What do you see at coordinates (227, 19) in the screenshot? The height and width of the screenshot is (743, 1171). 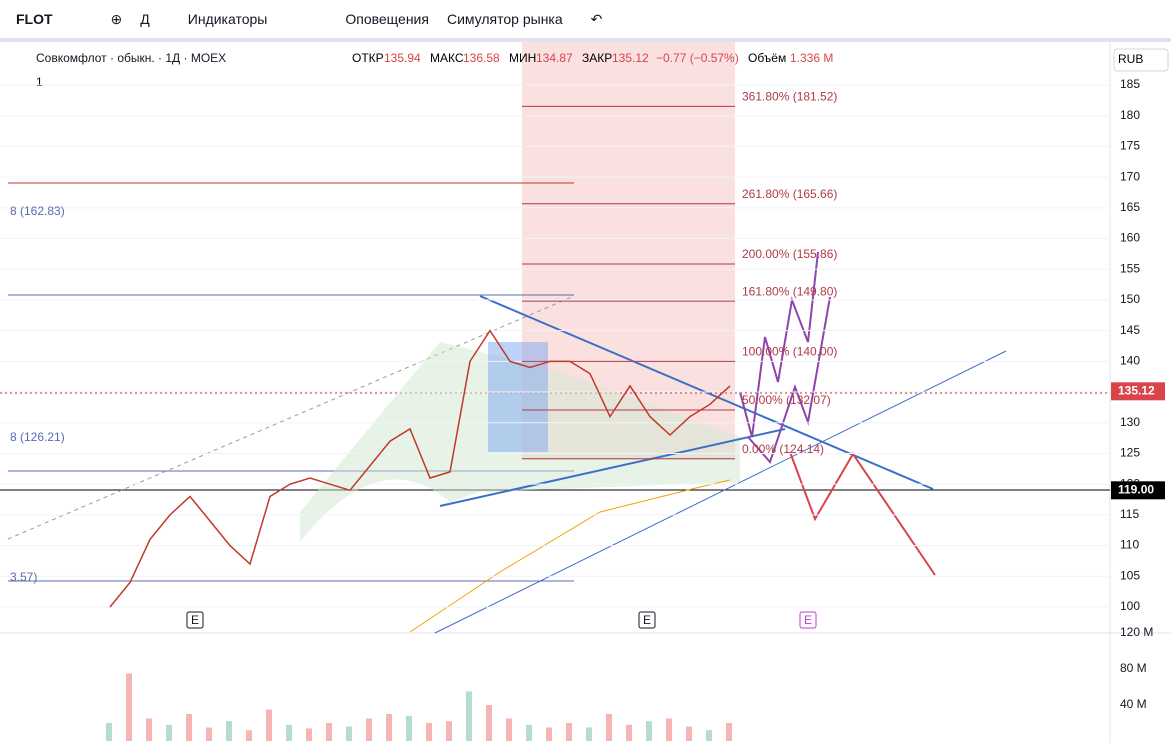 I see `indicators: Индикаторы` at bounding box center [227, 19].